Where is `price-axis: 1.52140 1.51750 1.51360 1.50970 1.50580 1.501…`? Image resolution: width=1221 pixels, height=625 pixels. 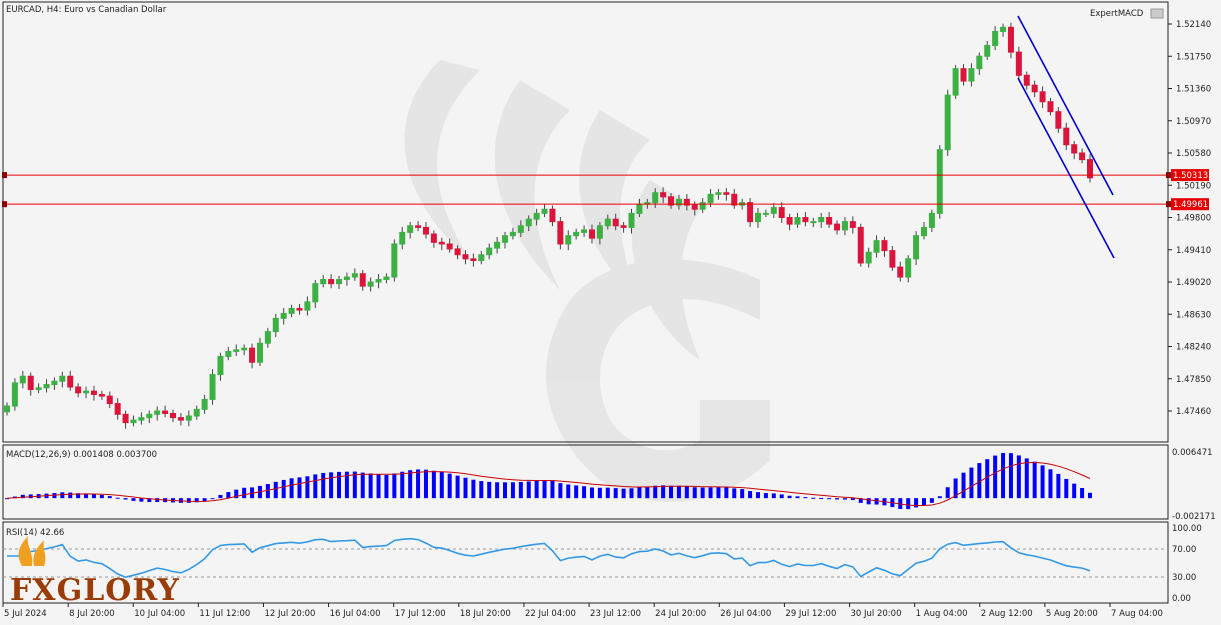
price-axis: 1.52140 1.51750 1.51360 1.50970 1.50580 1.501… is located at coordinates (1189, 218).